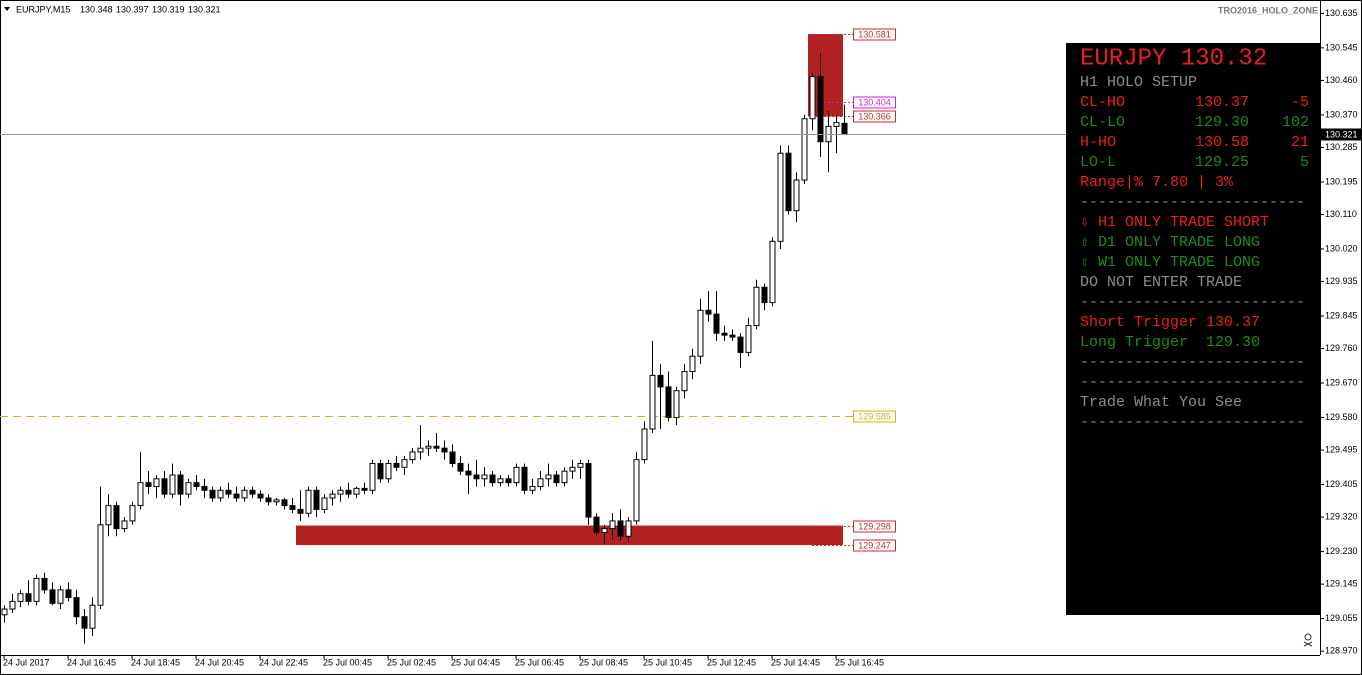 The image size is (1362, 675). What do you see at coordinates (1341, 551) in the screenshot?
I see `y-tick-label: 129.230` at bounding box center [1341, 551].